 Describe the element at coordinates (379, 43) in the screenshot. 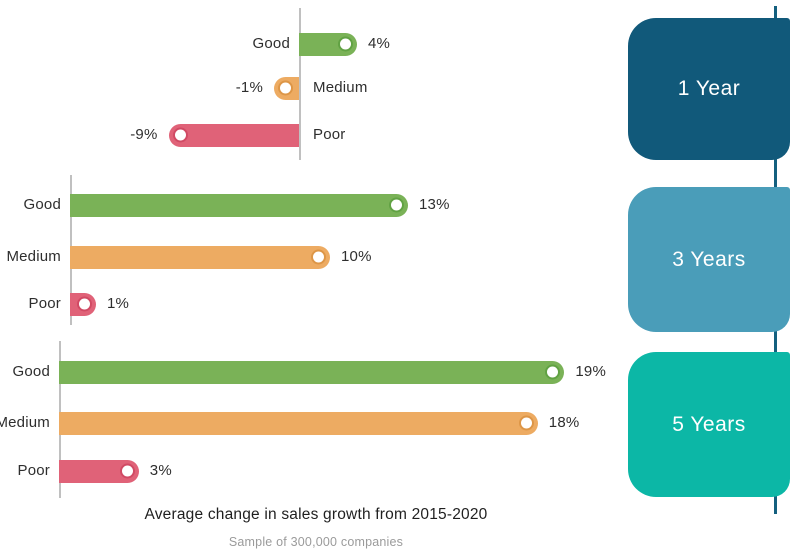

I see `value-label: 4%` at that location.